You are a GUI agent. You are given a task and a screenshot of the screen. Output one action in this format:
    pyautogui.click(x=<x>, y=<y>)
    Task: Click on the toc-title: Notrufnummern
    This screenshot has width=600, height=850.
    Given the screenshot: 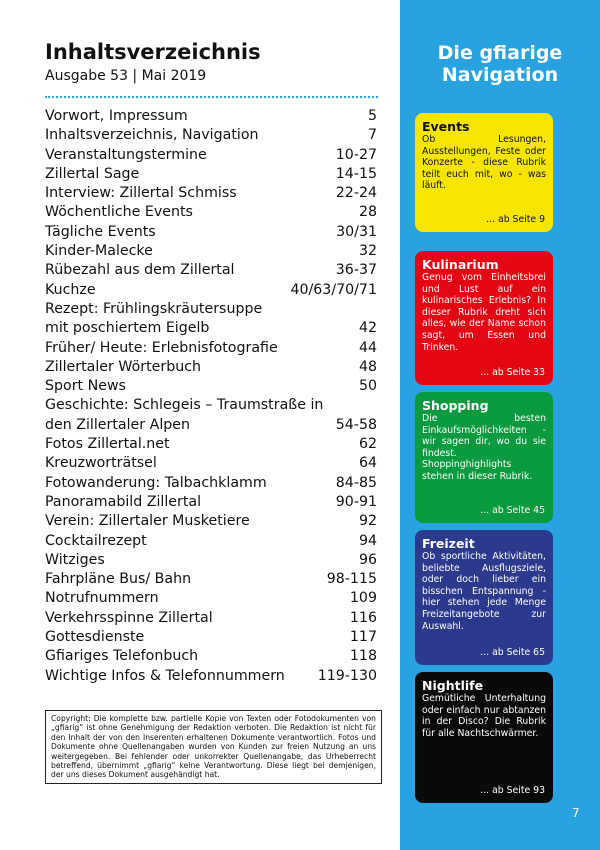 What is the action you would take?
    pyautogui.click(x=102, y=598)
    